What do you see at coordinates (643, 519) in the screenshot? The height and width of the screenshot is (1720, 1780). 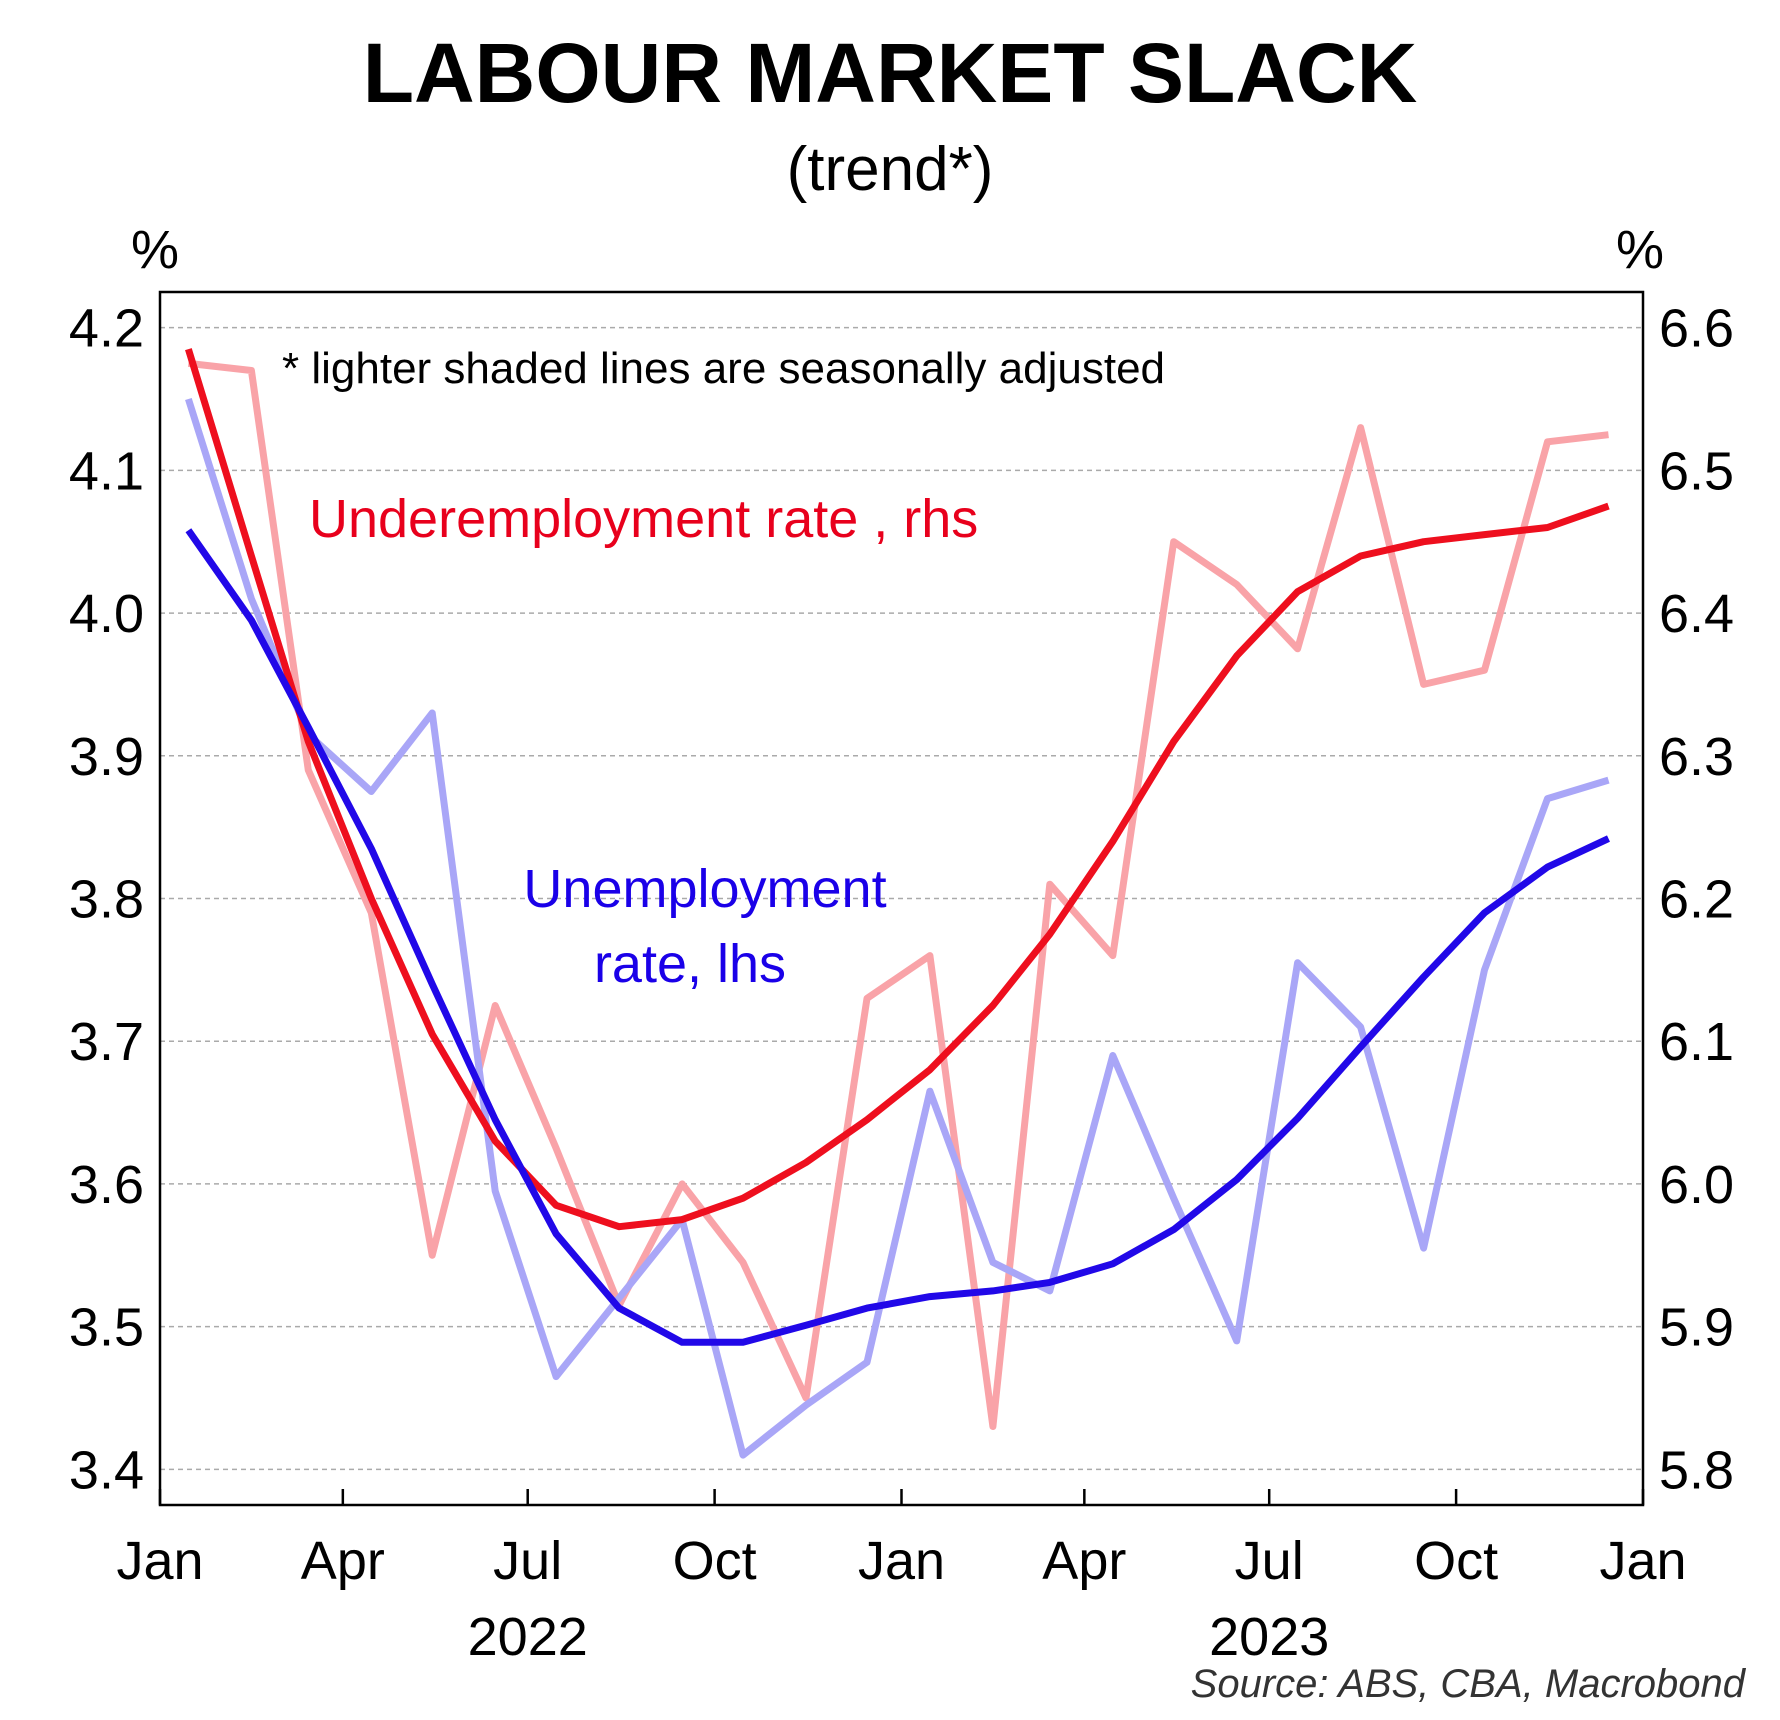 I see `underemployment-series-label: Underemployment rate , rhs` at bounding box center [643, 519].